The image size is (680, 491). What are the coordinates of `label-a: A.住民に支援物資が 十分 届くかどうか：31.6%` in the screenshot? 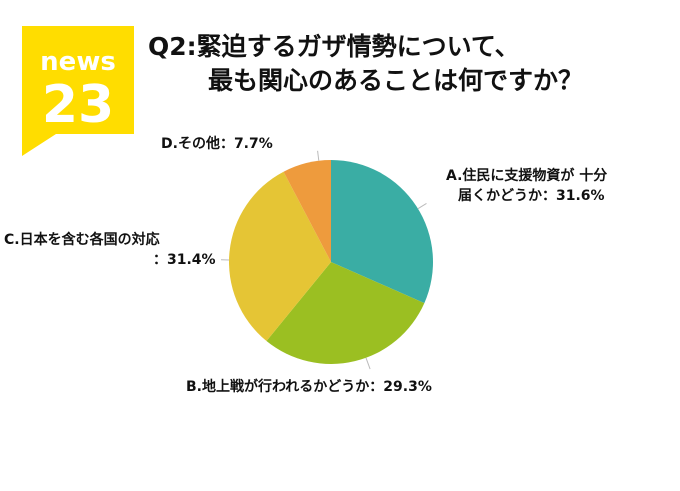 It's located at (526, 186).